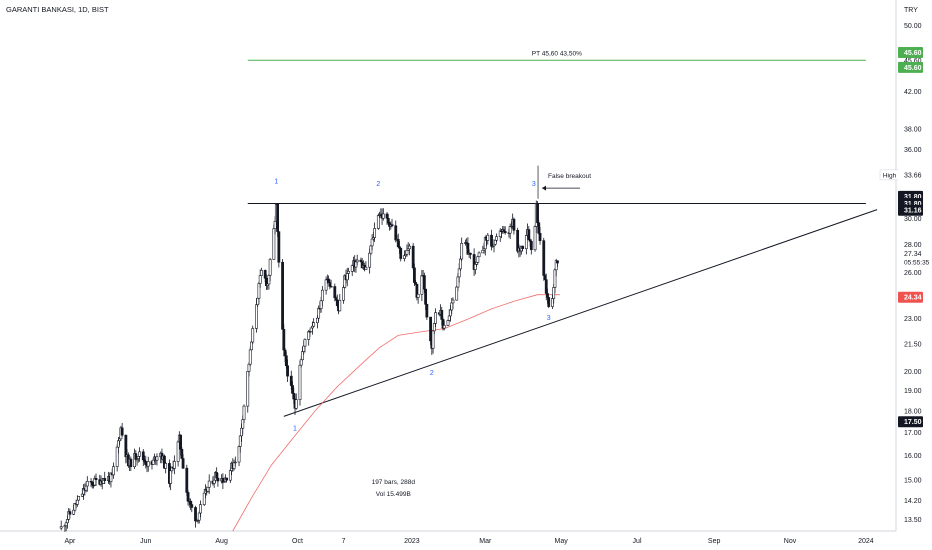 The image size is (932, 550). What do you see at coordinates (913, 254) in the screenshot?
I see `price-label-text: 27.34` at bounding box center [913, 254].